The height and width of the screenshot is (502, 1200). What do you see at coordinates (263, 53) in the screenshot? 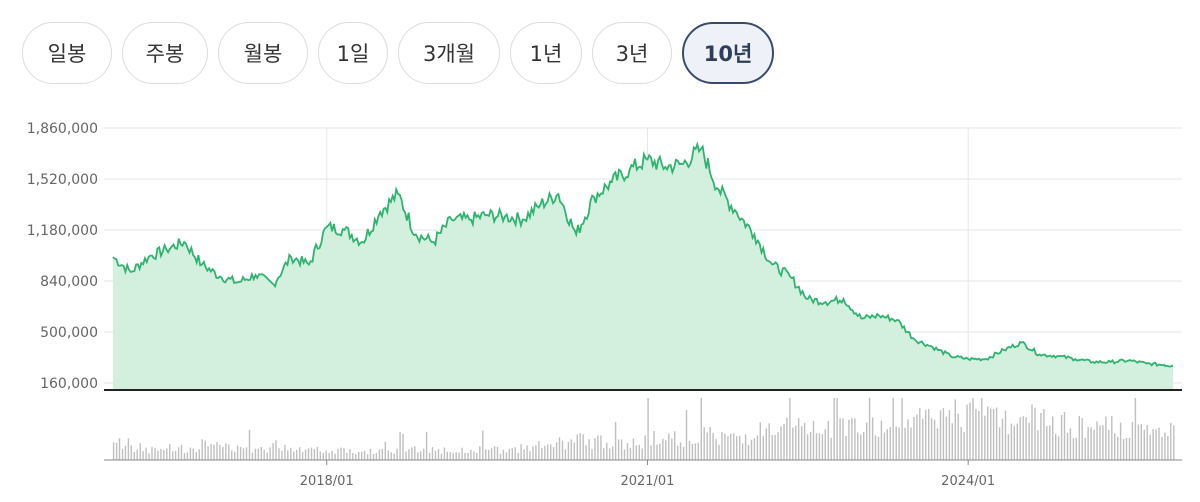
I see `tab-월봉: 월봉` at bounding box center [263, 53].